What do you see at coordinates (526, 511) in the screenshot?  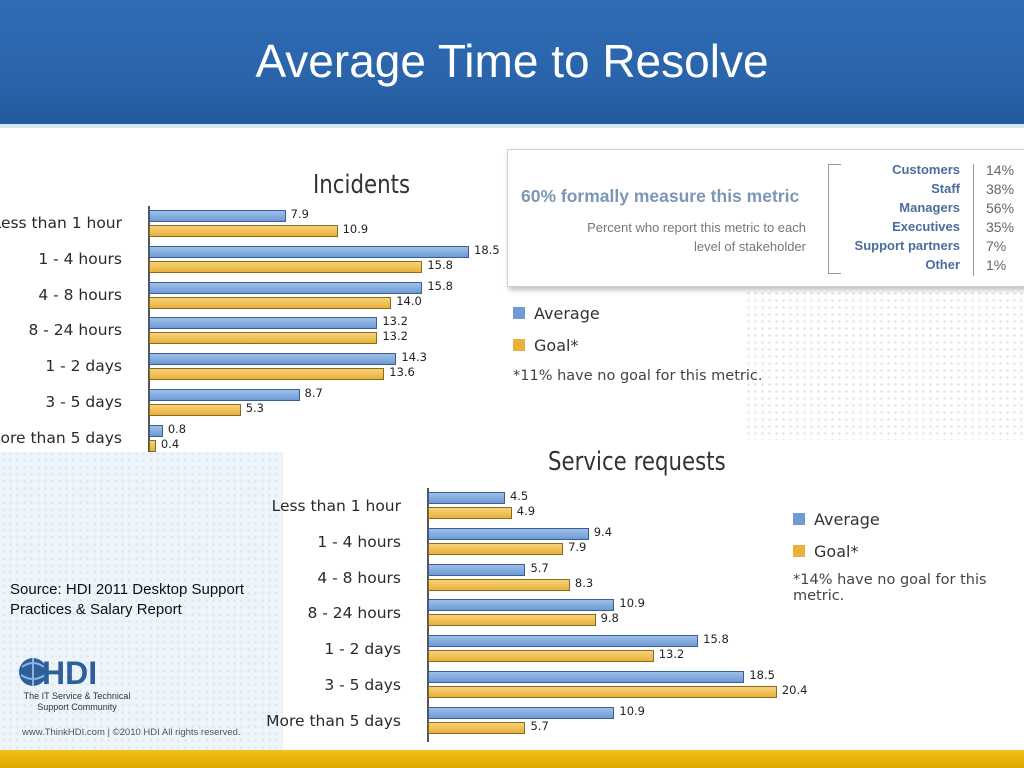 I see `requests-data-label: 4.9` at bounding box center [526, 511].